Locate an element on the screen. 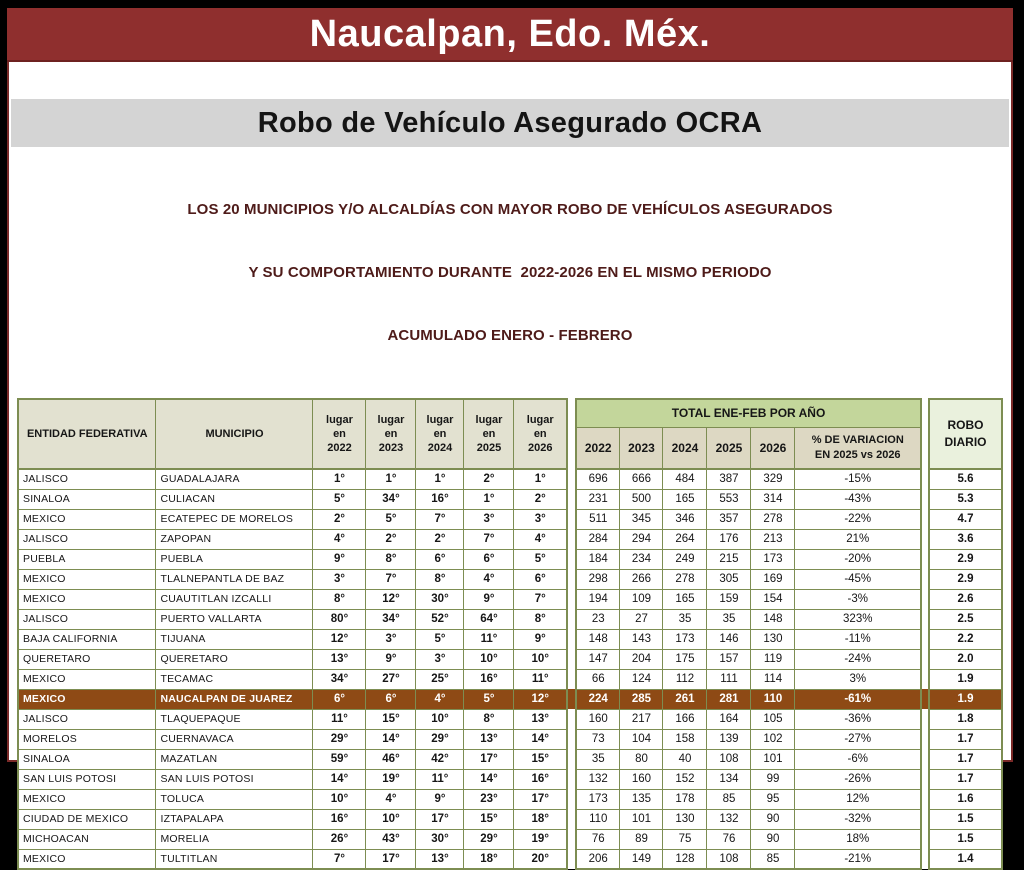 This screenshot has height=870, width=1024. year-label: 2025 is located at coordinates (489, 448).